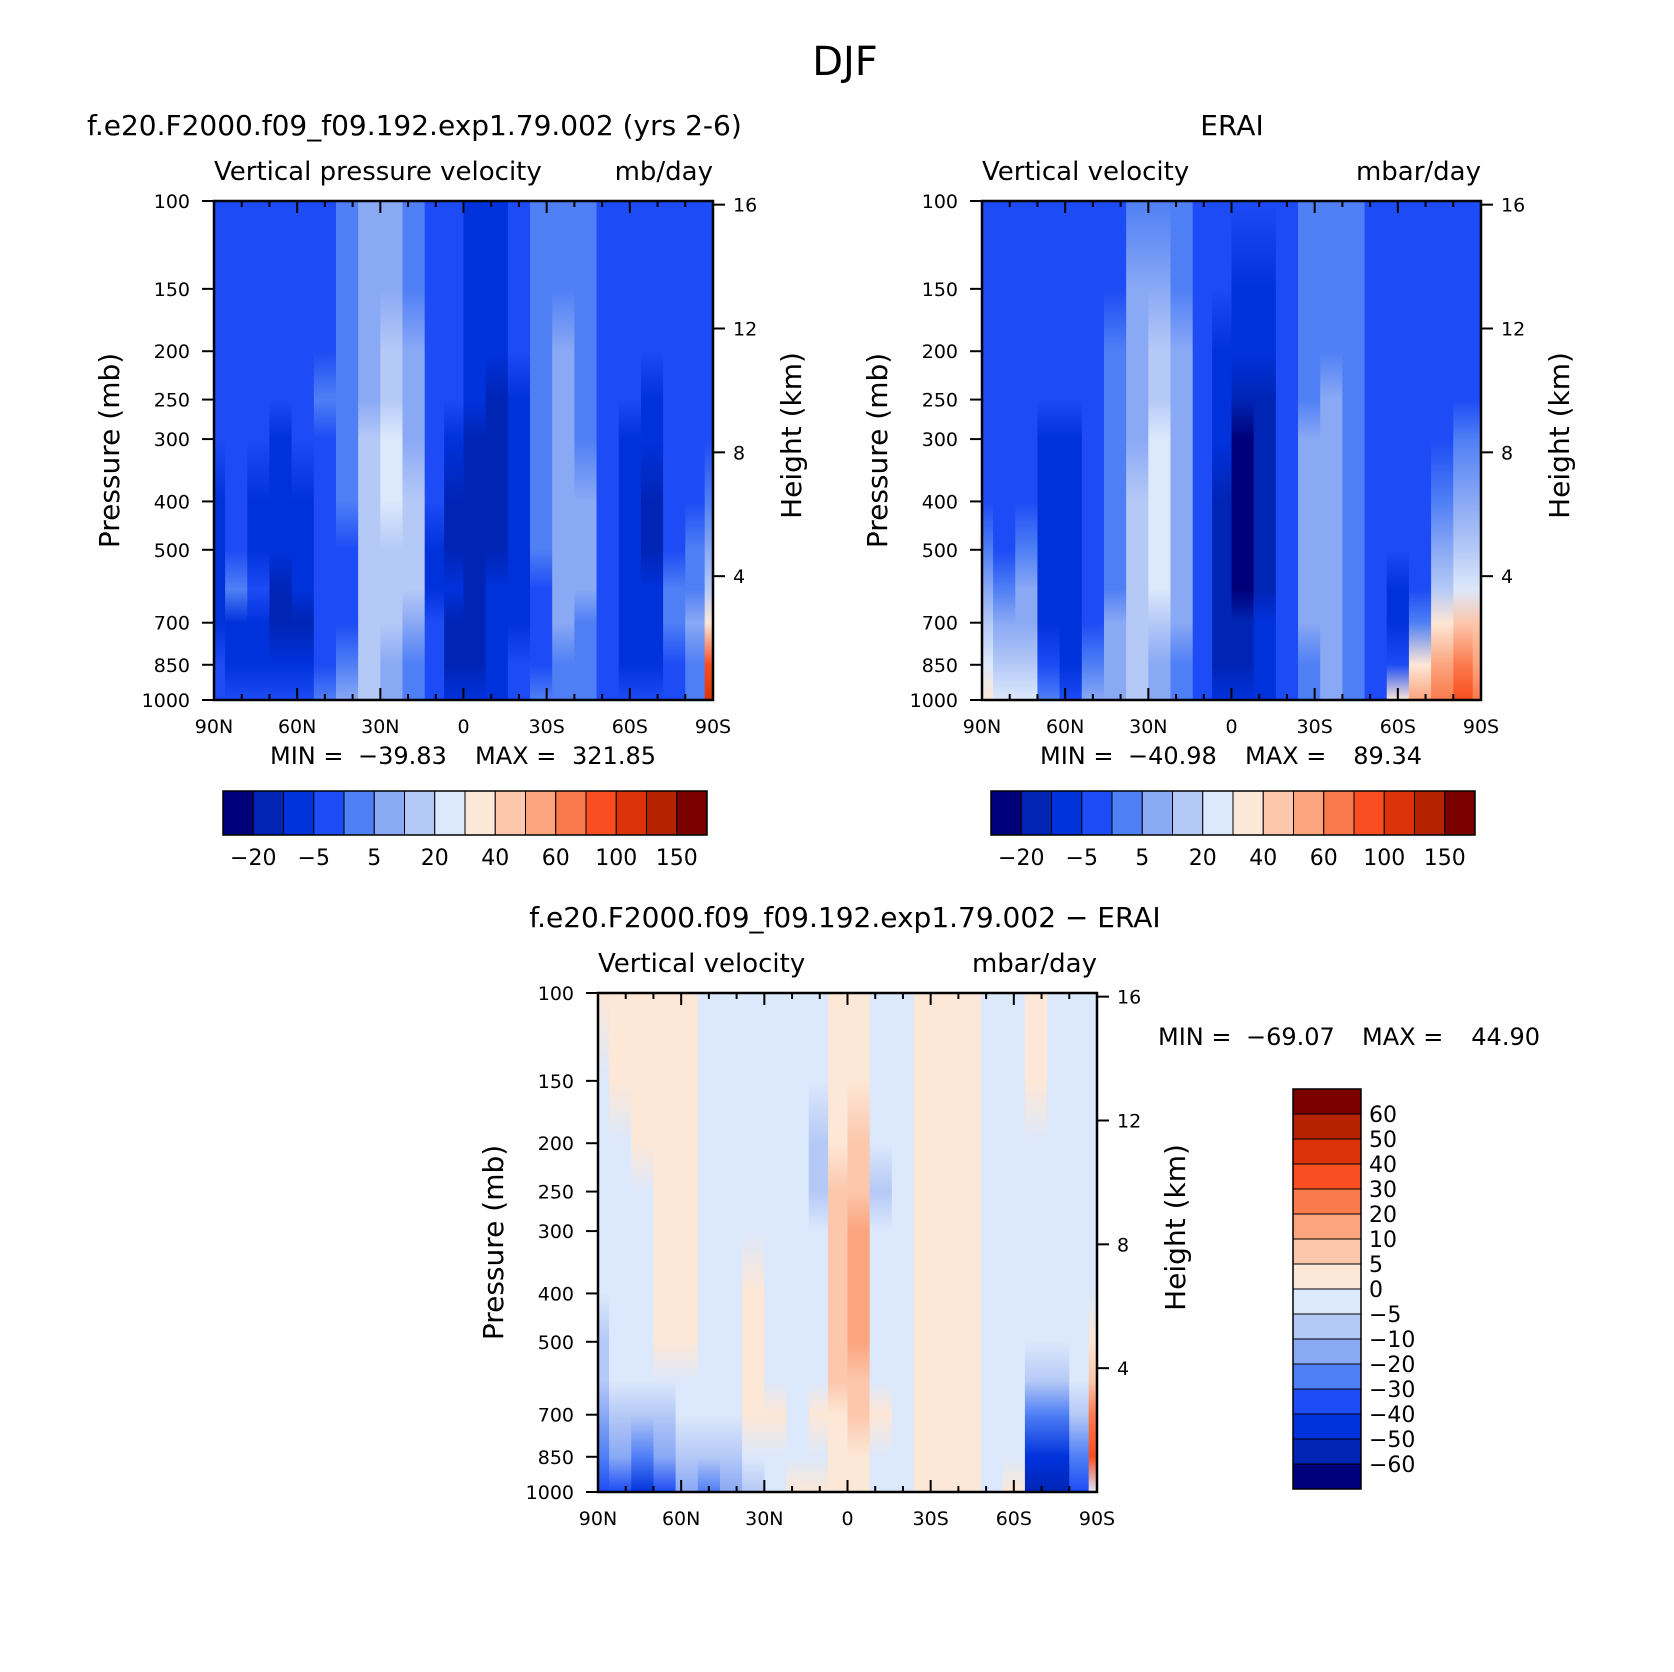 The height and width of the screenshot is (1672, 1674). What do you see at coordinates (1194, 1037) in the screenshot?
I see `panel-c-min-label: MIN =` at bounding box center [1194, 1037].